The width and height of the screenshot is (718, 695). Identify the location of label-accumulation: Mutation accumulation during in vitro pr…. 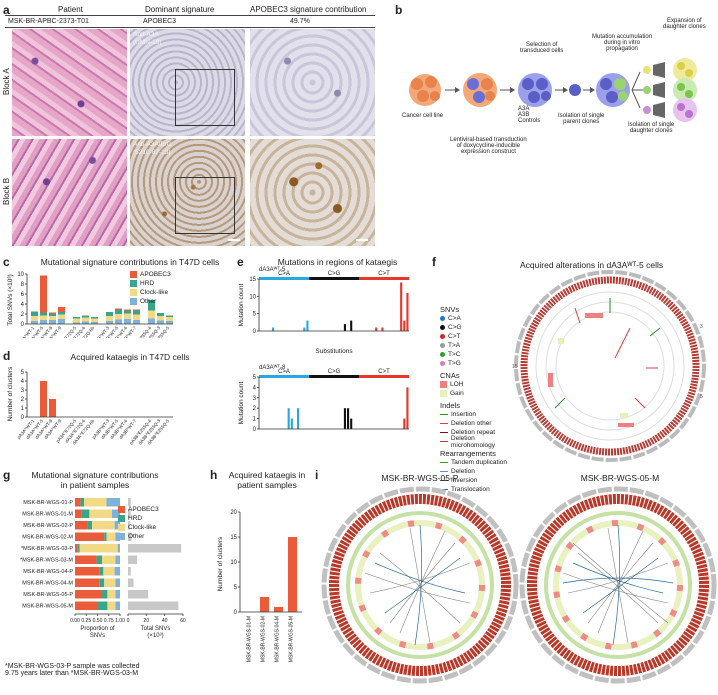
(622, 43).